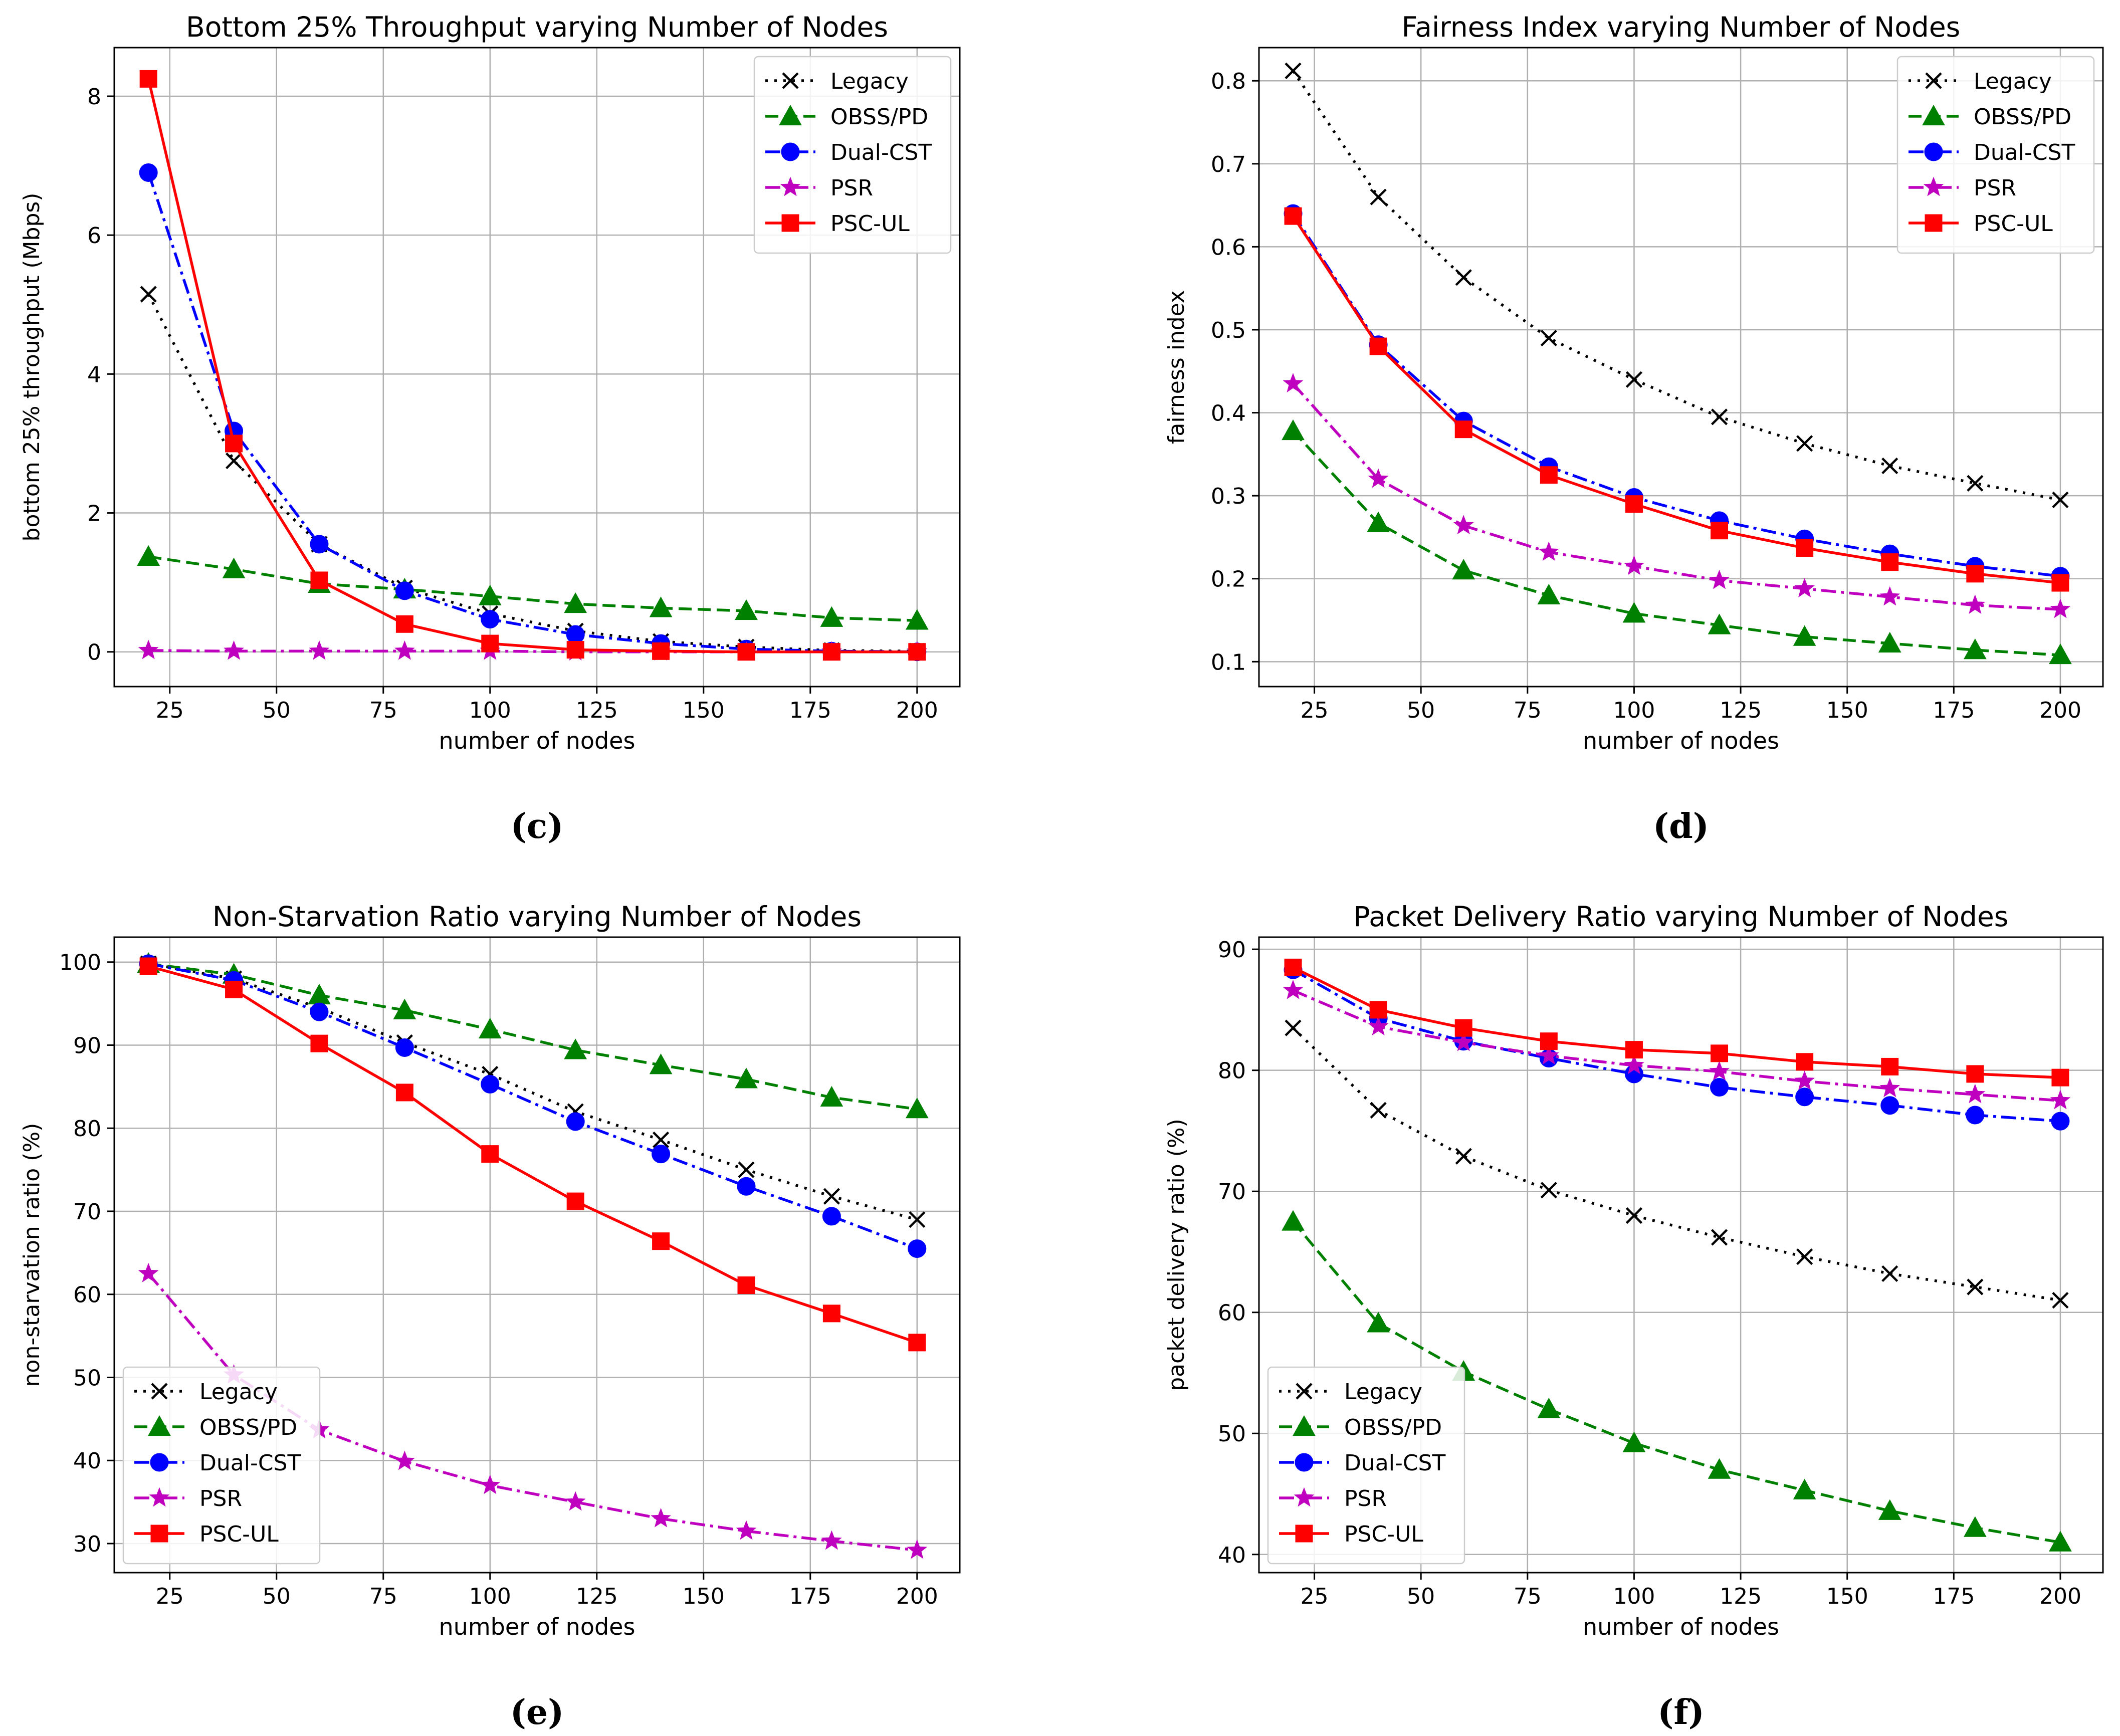 The image size is (2120, 1736). What do you see at coordinates (704, 711) in the screenshot?
I see `x-tick-label: 150` at bounding box center [704, 711].